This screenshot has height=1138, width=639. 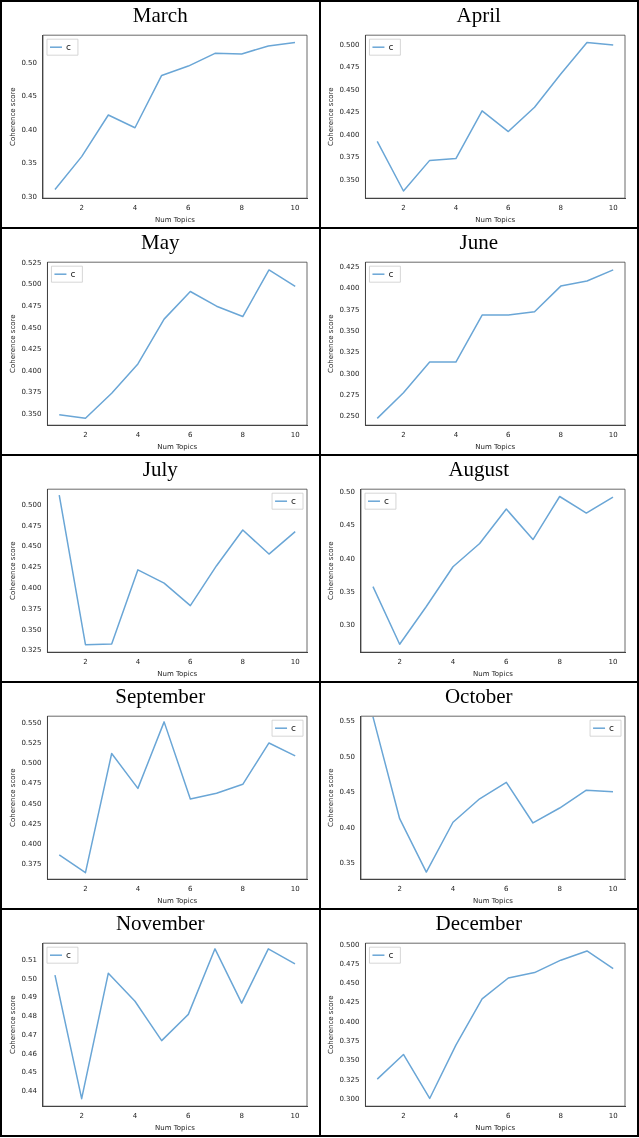 What do you see at coordinates (478, 923) in the screenshot?
I see `chart-title: December` at bounding box center [478, 923].